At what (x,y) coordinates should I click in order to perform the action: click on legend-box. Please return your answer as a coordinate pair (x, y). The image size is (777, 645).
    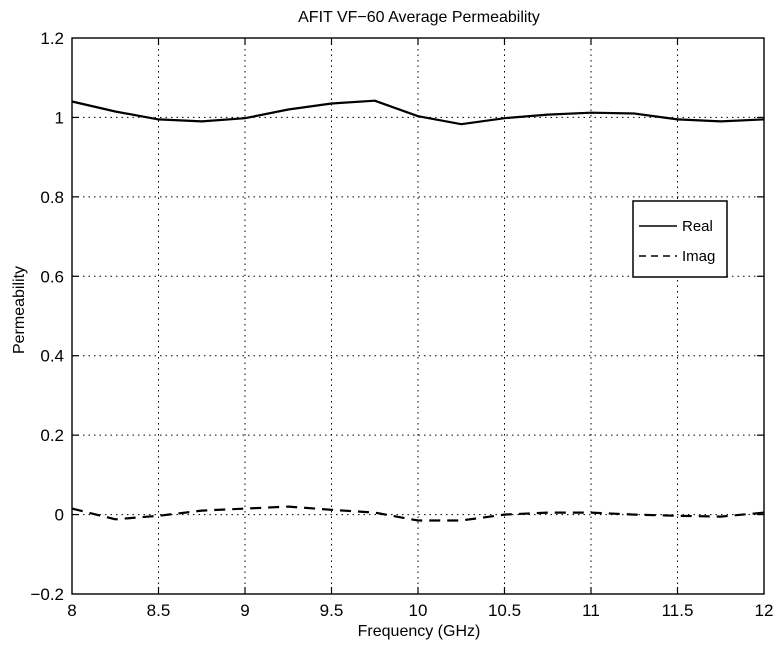
    Looking at the image, I should click on (680, 239).